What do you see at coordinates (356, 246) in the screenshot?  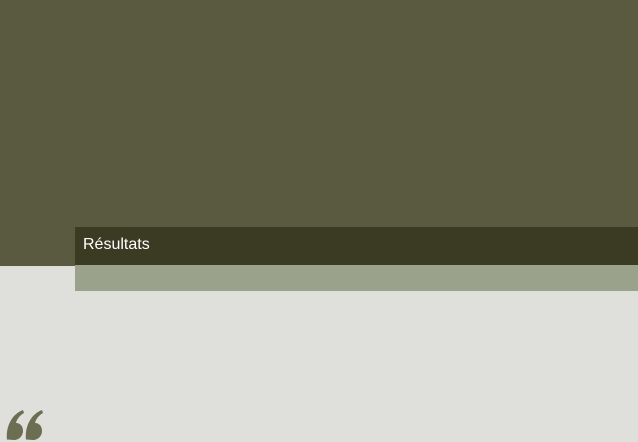 I see `title-bar: Résultats` at bounding box center [356, 246].